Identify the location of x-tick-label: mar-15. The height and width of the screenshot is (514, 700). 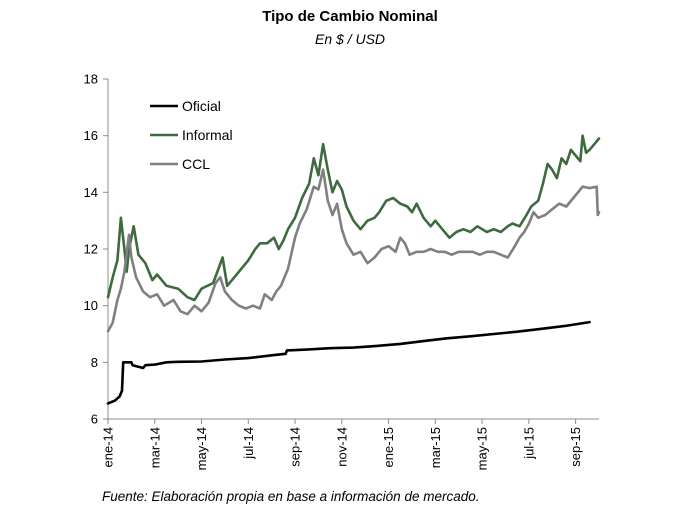
(435, 447).